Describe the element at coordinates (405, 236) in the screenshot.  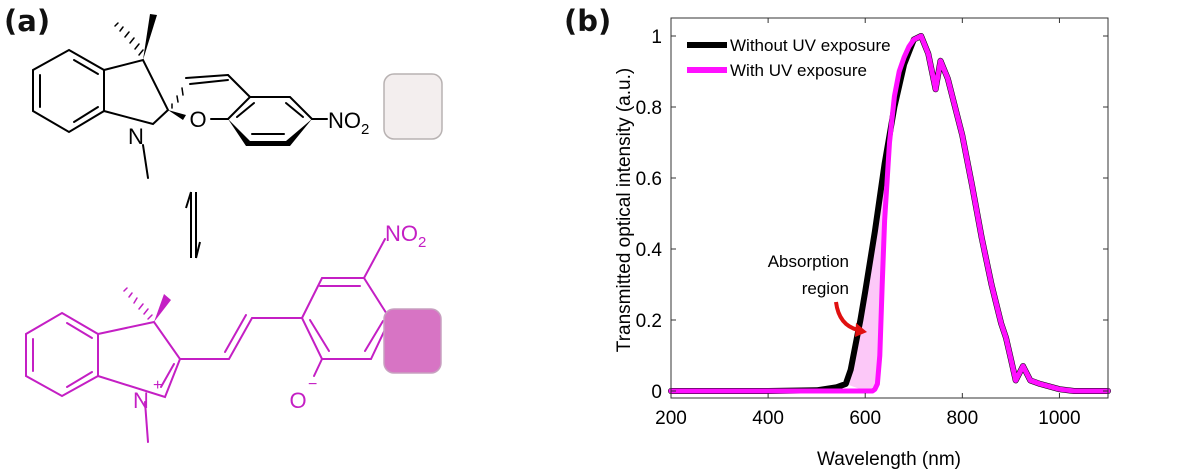
I see `nitro-label-open: NO2` at that location.